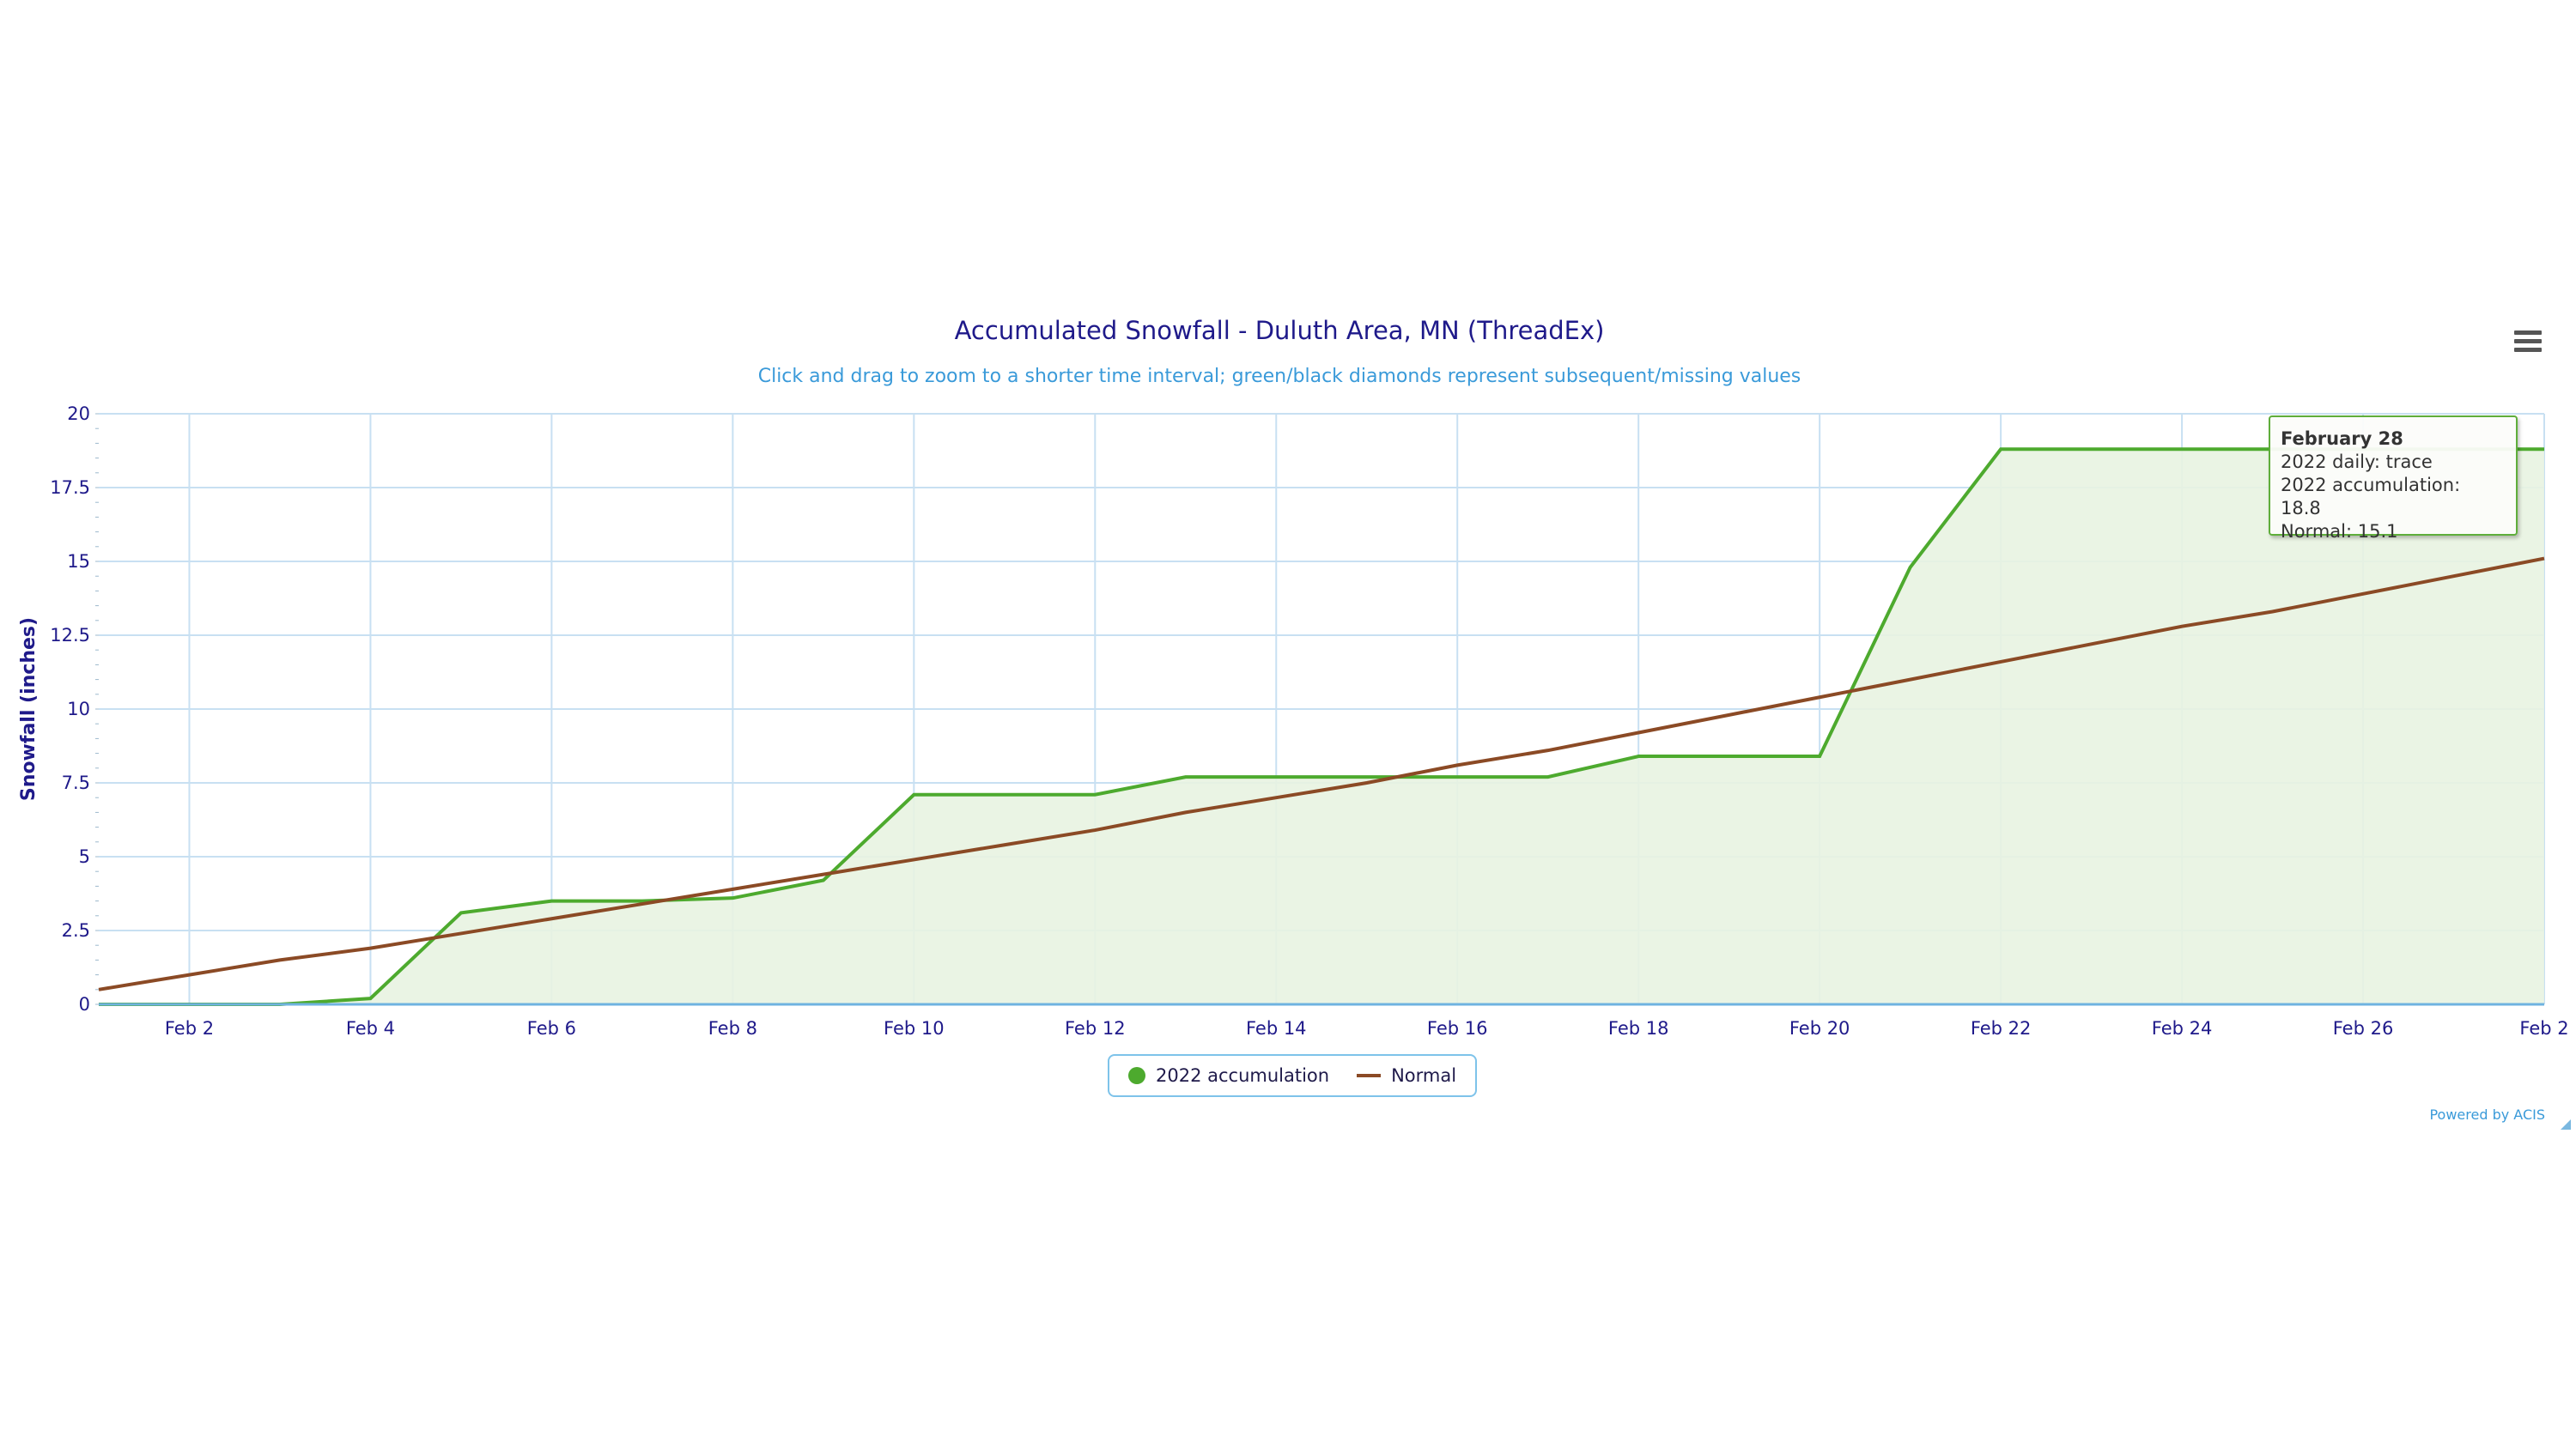 The height and width of the screenshot is (1449, 2576). I want to click on x-tick-label: Feb 8, so click(733, 1028).